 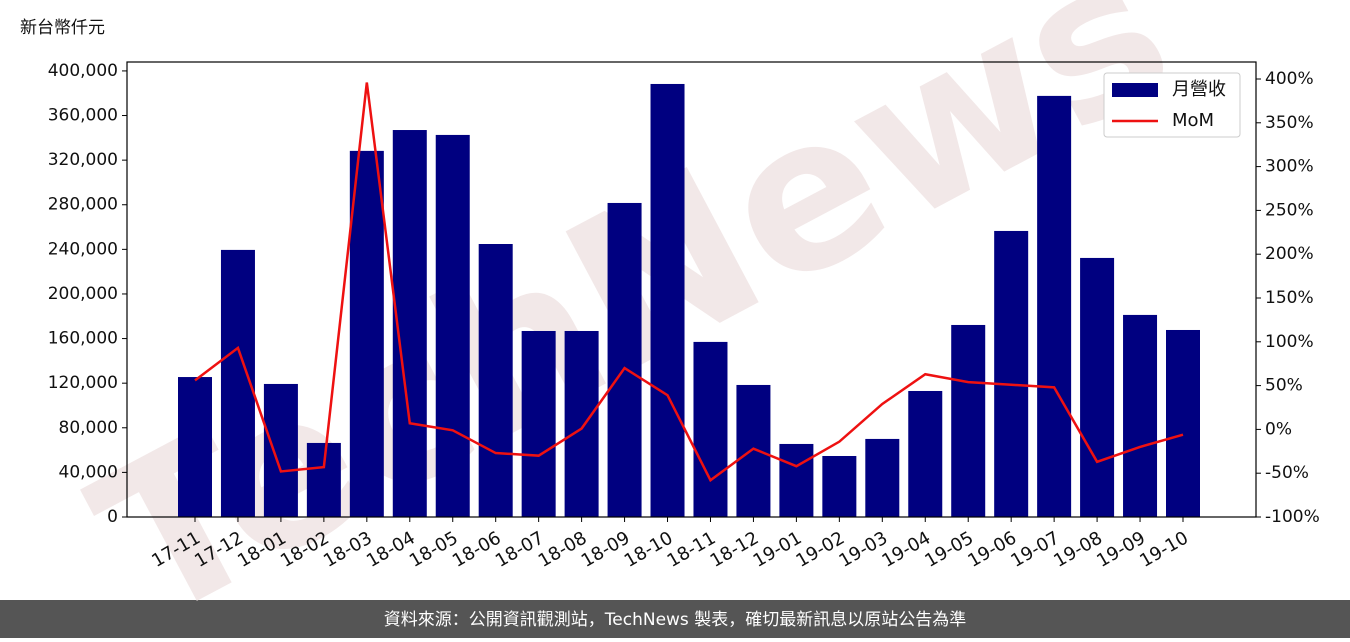 I want to click on y-tick-label: 400,000, so click(x=83, y=71).